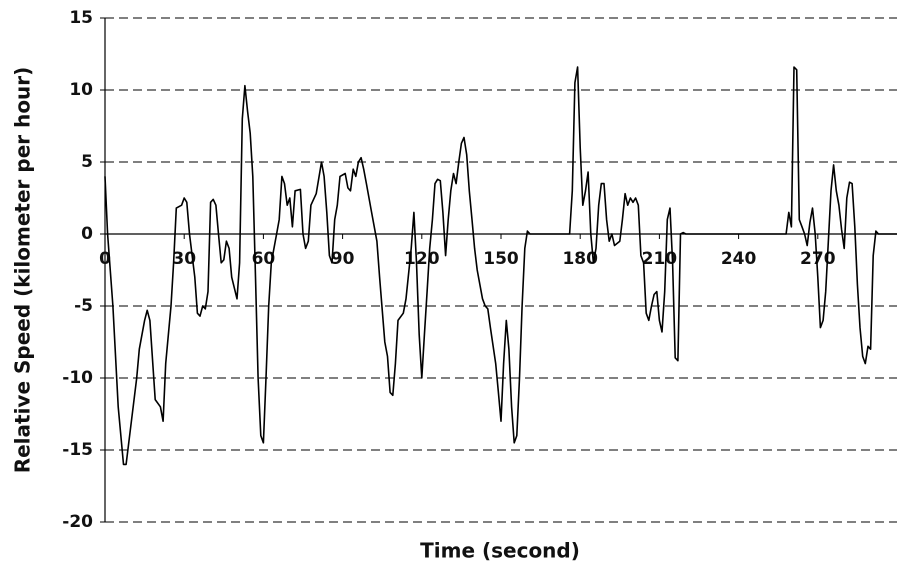 The image size is (897, 567). Describe the element at coordinates (83, 306) in the screenshot. I see `y-tick-label: -5` at that location.